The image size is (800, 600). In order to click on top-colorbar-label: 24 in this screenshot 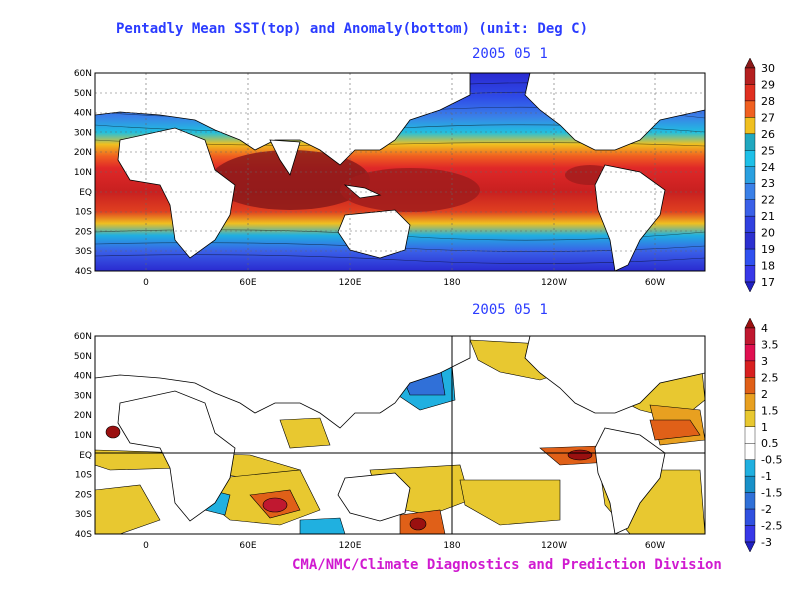, I will do `click(768, 167)`.